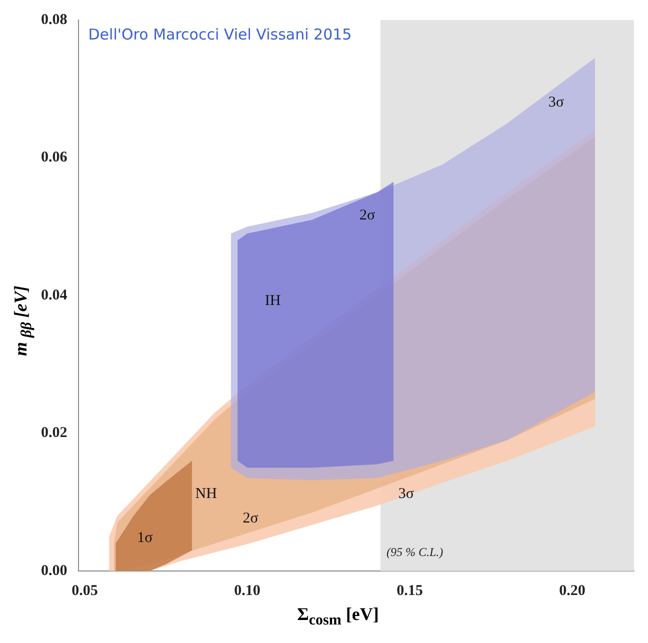 This screenshot has height=643, width=648. I want to click on annotation: NH, so click(206, 494).